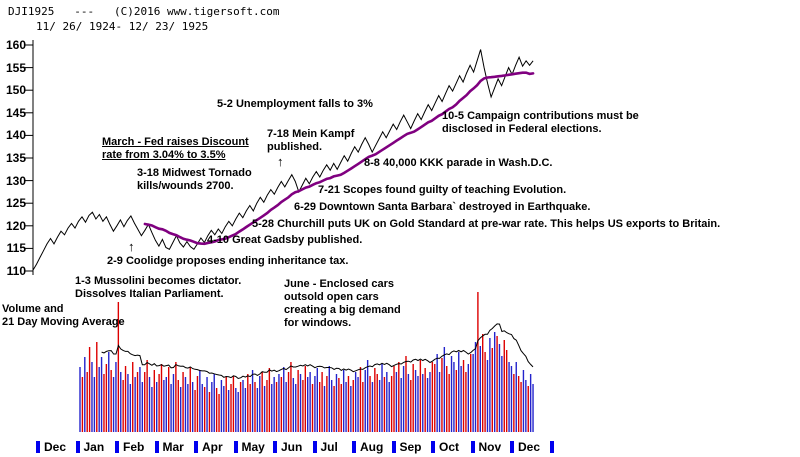  What do you see at coordinates (540, 116) in the screenshot?
I see `annotation-line: 10-5 Campaign contributions must be` at bounding box center [540, 116].